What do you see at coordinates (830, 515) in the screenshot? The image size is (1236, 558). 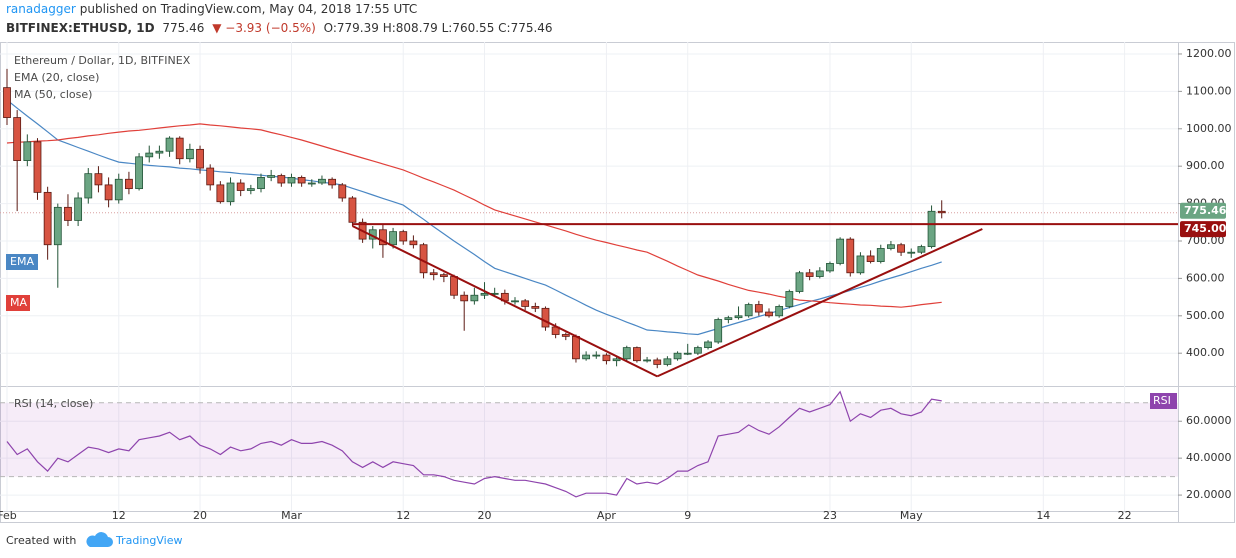 I see `x-tick-label: 23` at bounding box center [830, 515].